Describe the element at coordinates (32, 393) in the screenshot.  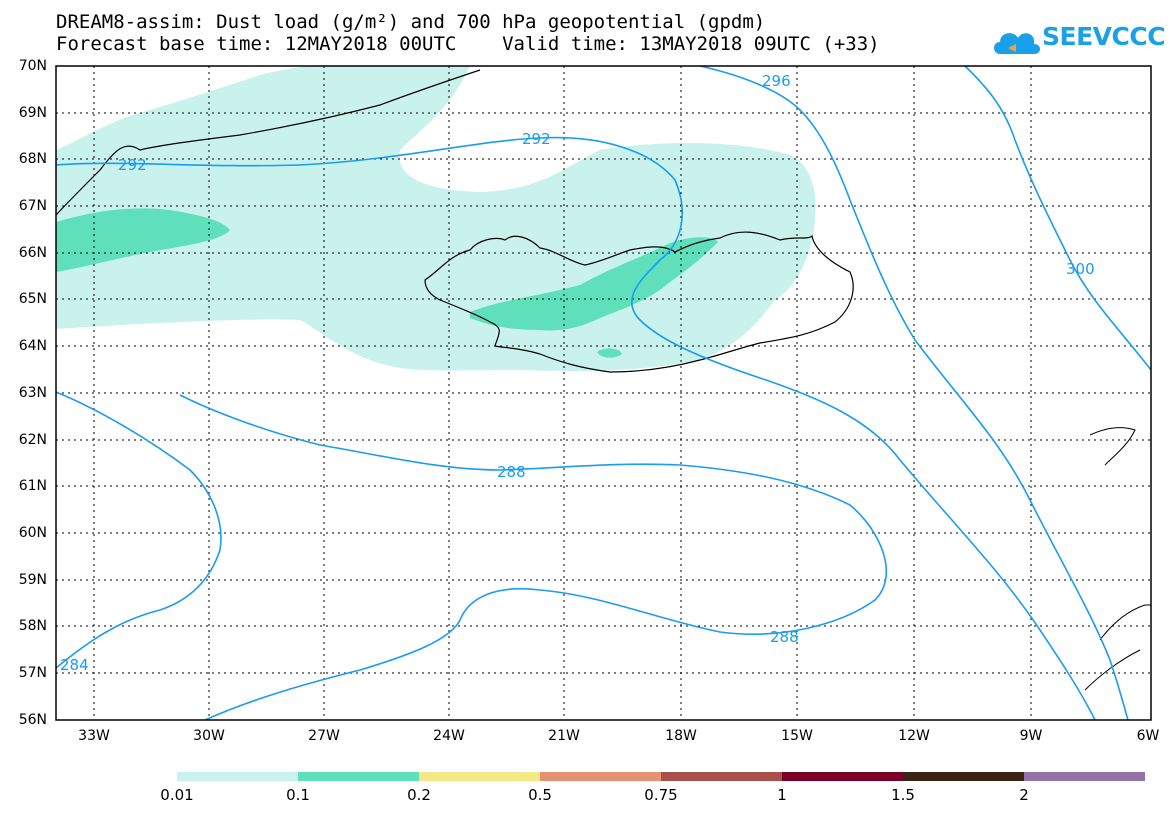
I see `lat-label: 63N` at that location.